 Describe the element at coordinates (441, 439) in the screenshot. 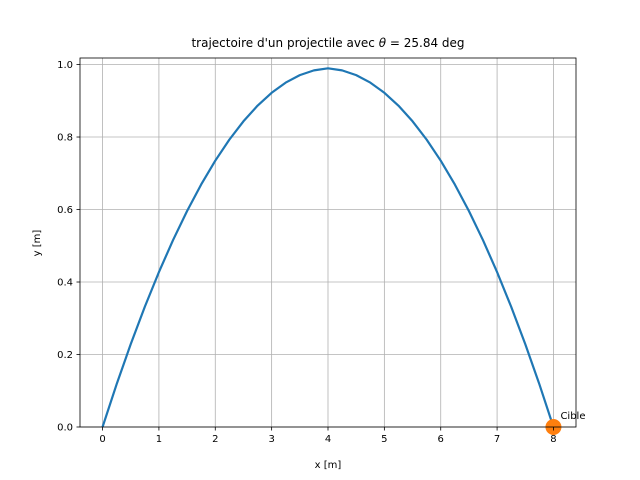

I see `x-tick-label: 6` at that location.